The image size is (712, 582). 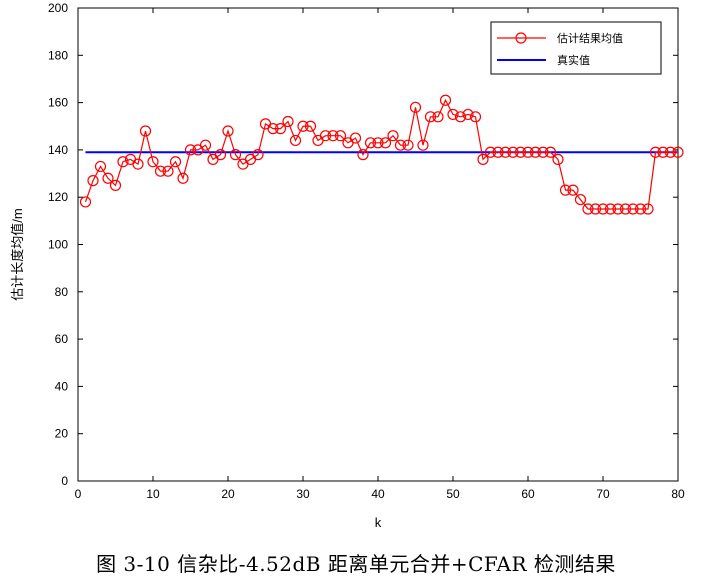 I want to click on y-tick-label: 120, so click(x=58, y=197).